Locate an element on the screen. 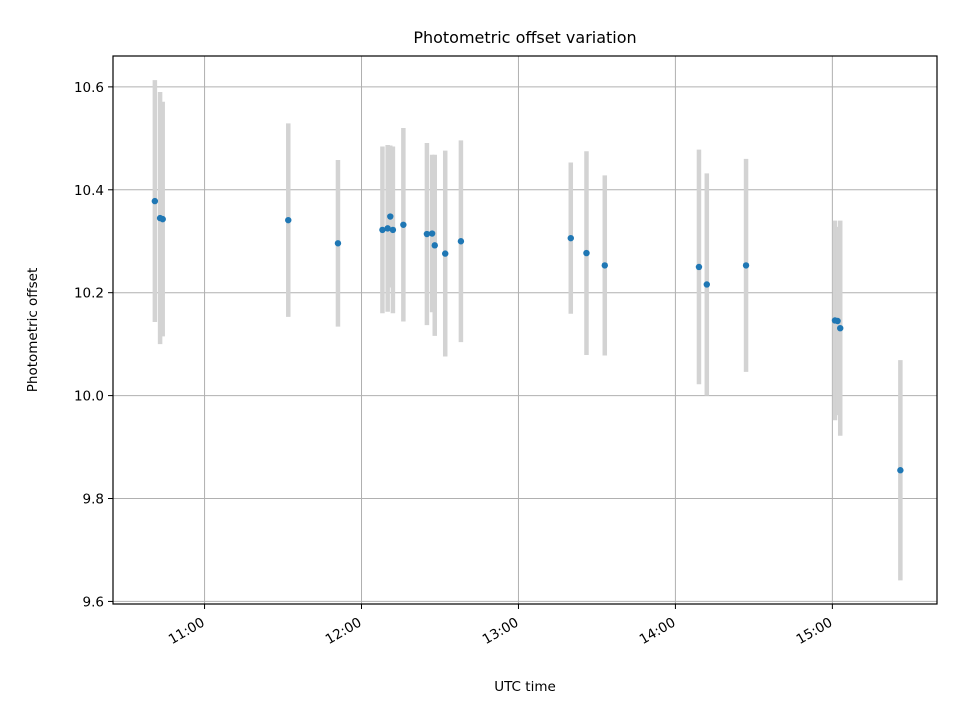  y-tick-label: 10.0 is located at coordinates (89, 397).